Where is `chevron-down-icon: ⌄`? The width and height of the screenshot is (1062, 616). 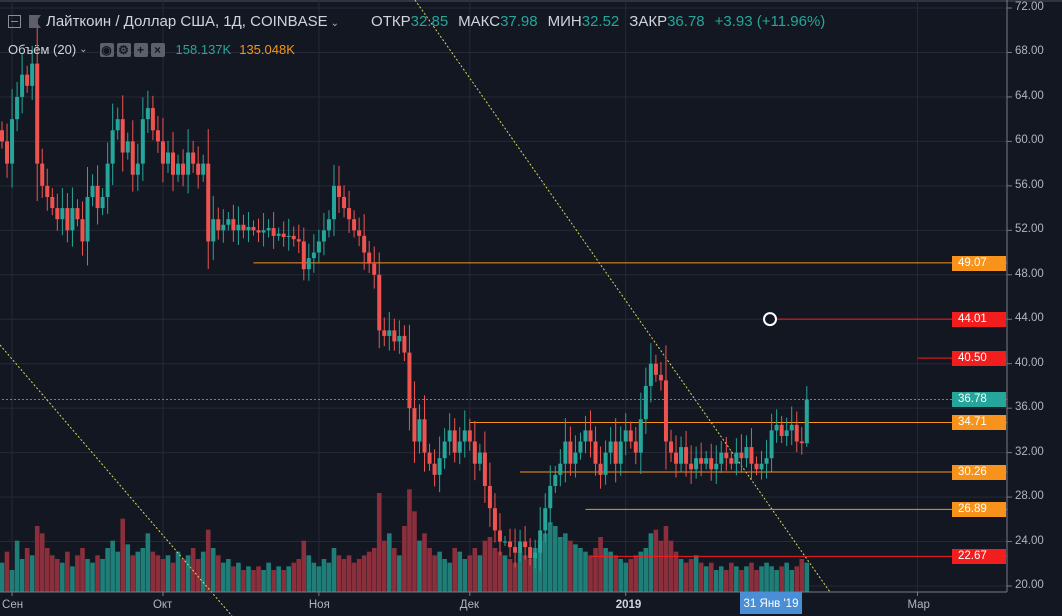
chevron-down-icon: ⌄ is located at coordinates (83, 49).